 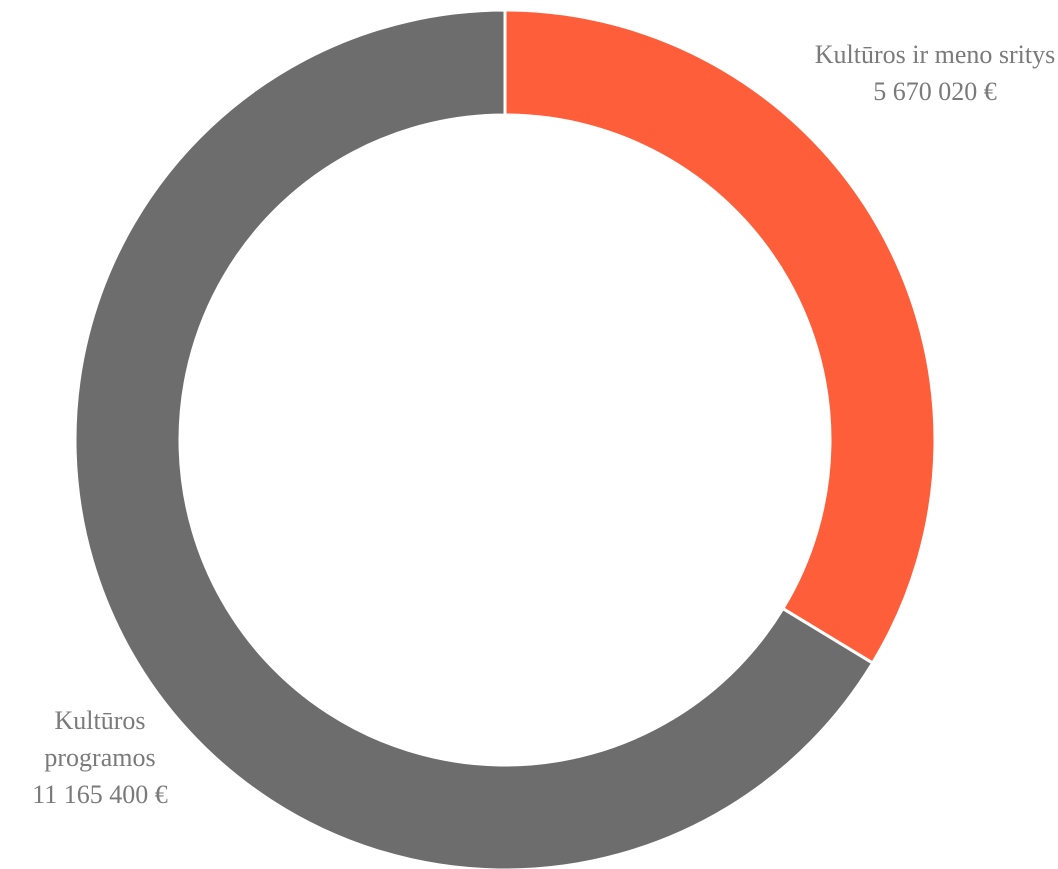 What do you see at coordinates (935, 91) in the screenshot?
I see `value-label: 5 670 020 €` at bounding box center [935, 91].